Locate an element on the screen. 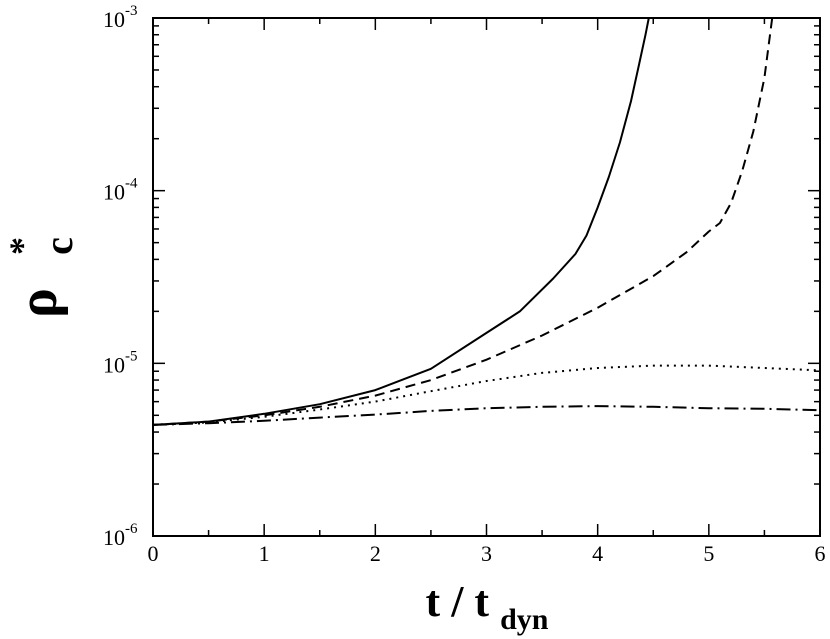  x-tick-label: 2 is located at coordinates (375, 553).